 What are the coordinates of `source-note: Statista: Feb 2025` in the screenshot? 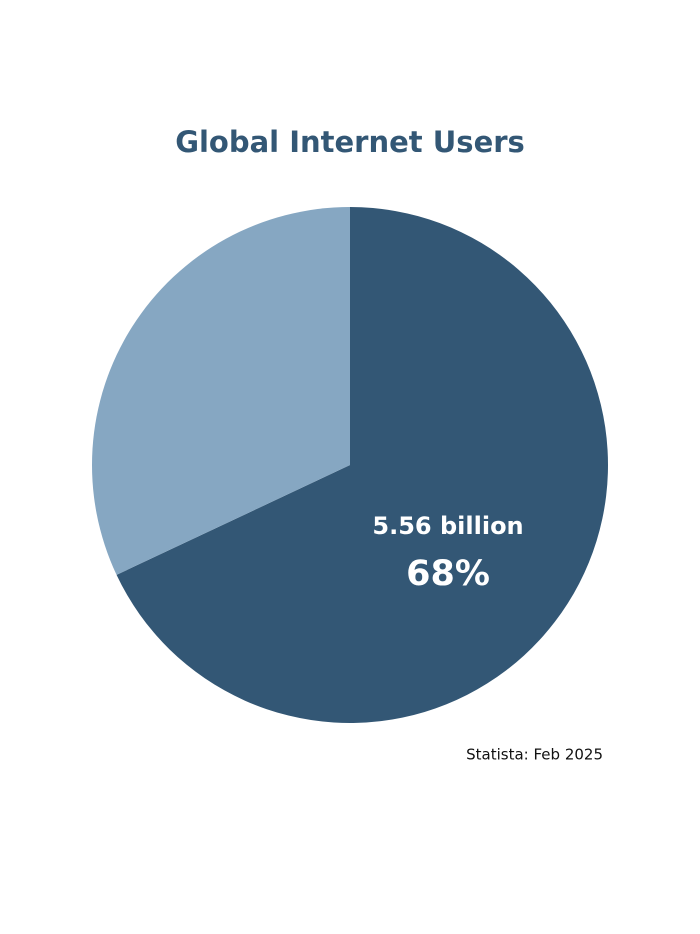 It's located at (534, 755).